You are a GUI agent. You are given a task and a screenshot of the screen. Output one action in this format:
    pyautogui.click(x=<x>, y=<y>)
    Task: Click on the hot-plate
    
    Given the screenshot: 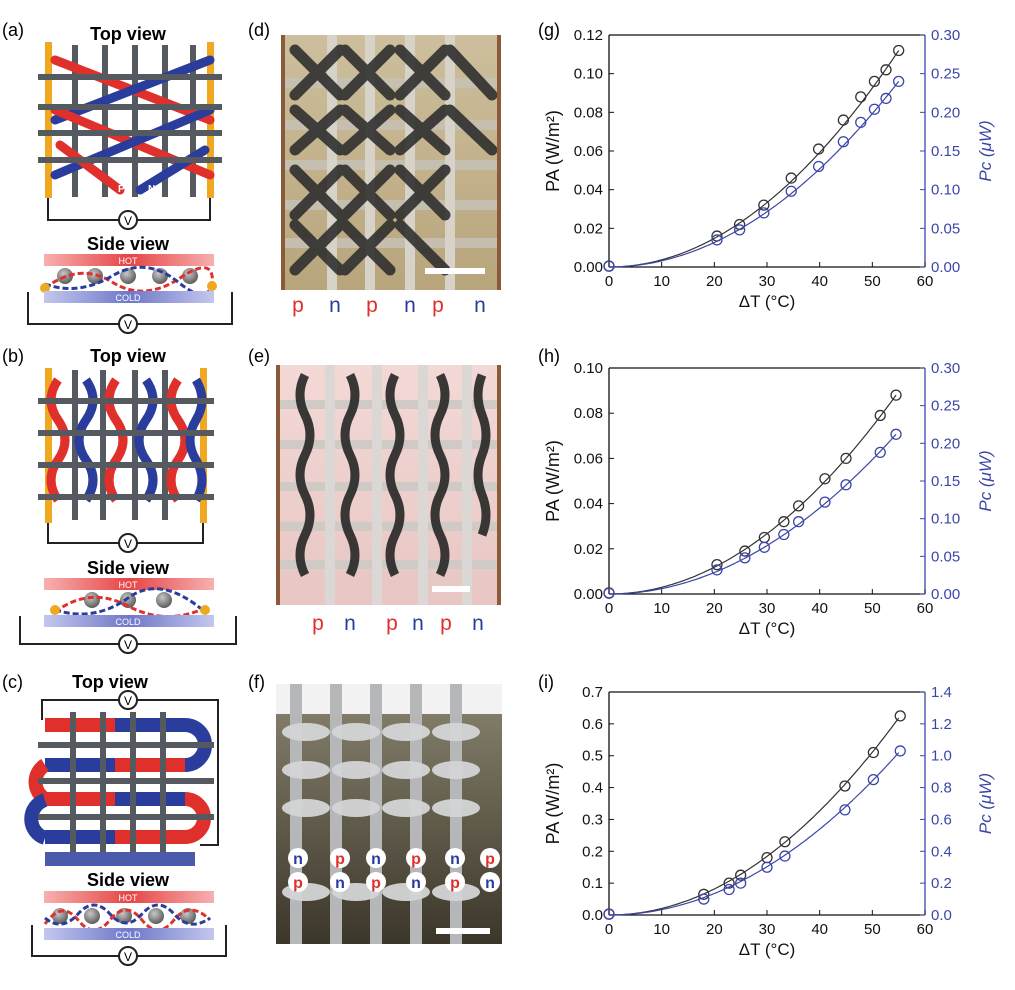 What is the action you would take?
    pyautogui.click(x=129, y=260)
    